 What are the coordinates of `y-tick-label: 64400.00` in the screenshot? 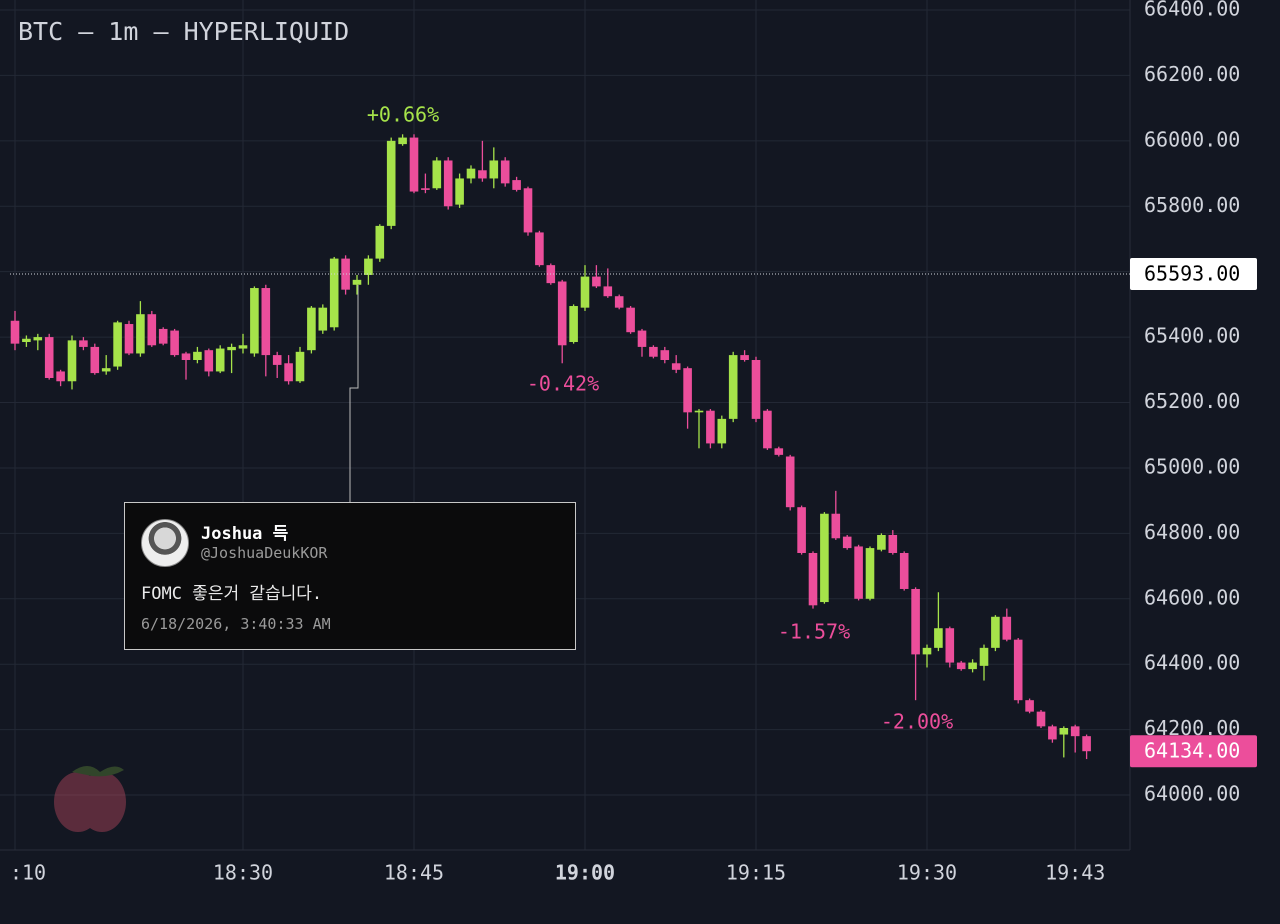 It's located at (1192, 663).